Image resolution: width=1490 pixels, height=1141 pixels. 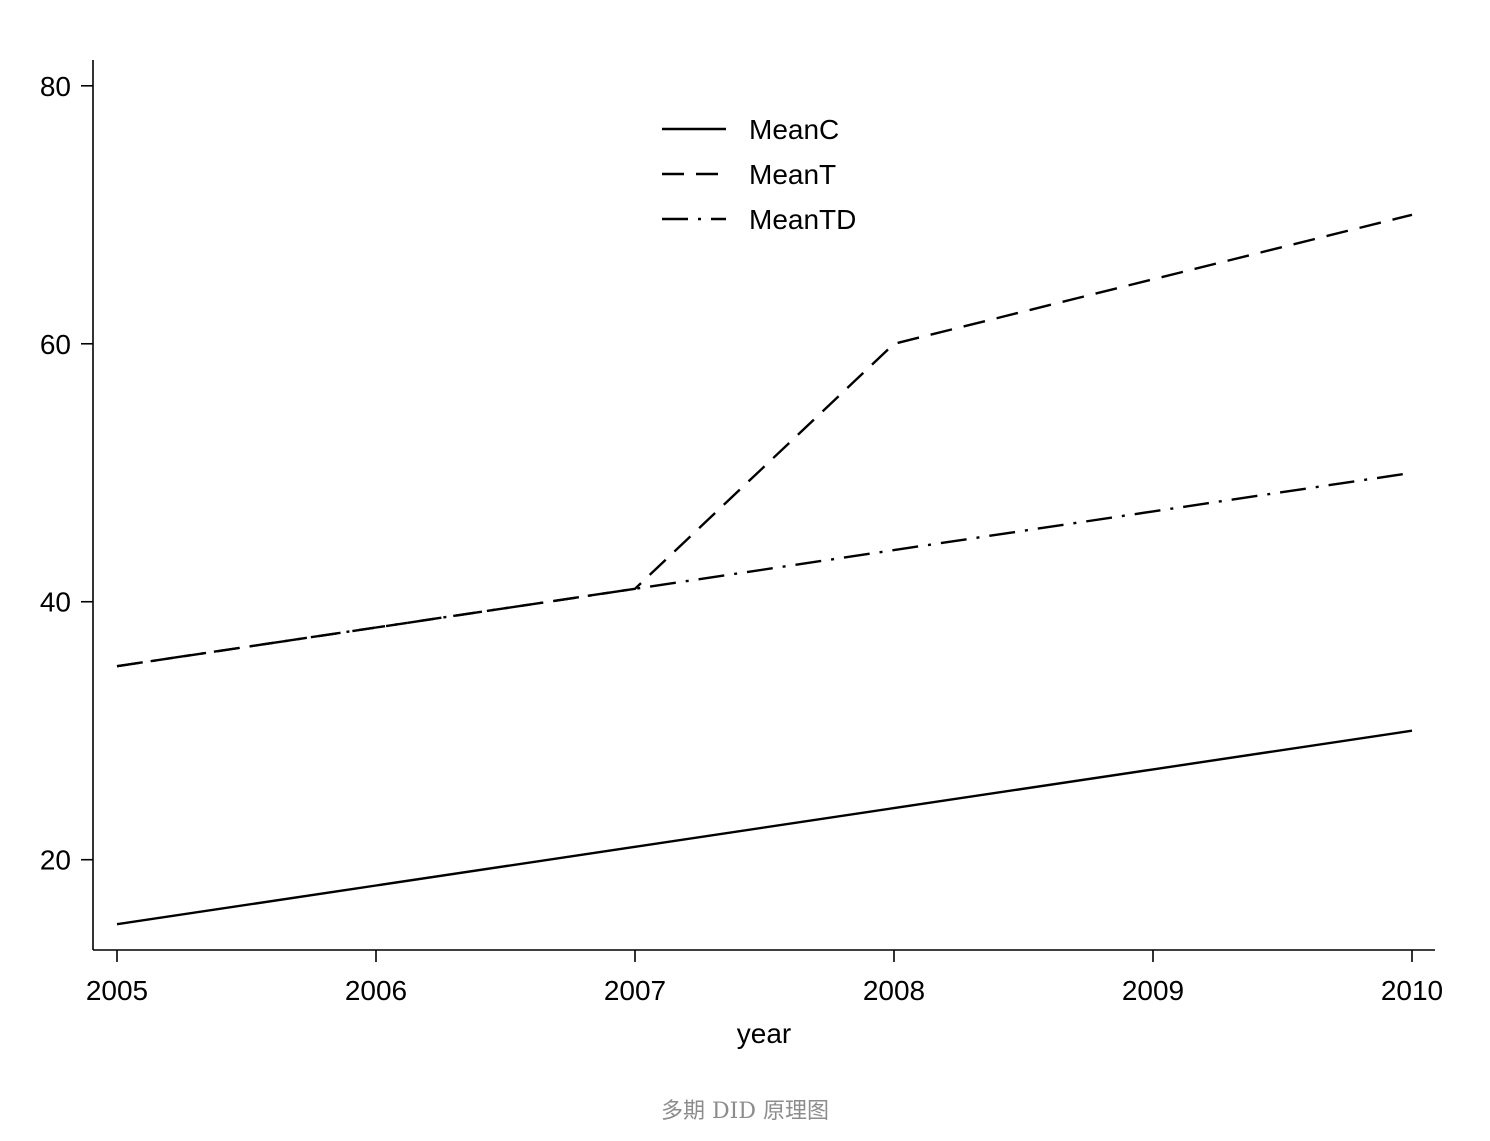 What do you see at coordinates (794, 129) in the screenshot?
I see `legend-label-meanc: MeanC` at bounding box center [794, 129].